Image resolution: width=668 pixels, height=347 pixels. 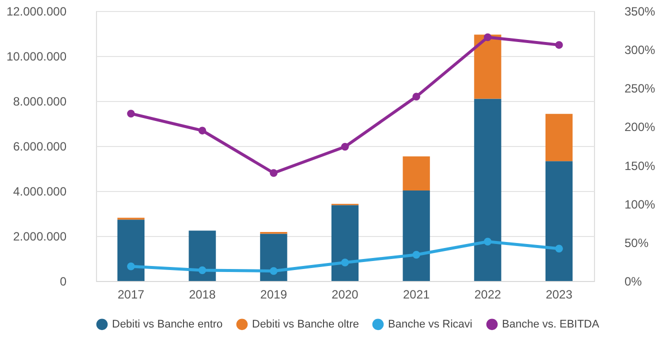 What do you see at coordinates (640, 165) in the screenshot?
I see `y2-tick-label: 150%` at bounding box center [640, 165].